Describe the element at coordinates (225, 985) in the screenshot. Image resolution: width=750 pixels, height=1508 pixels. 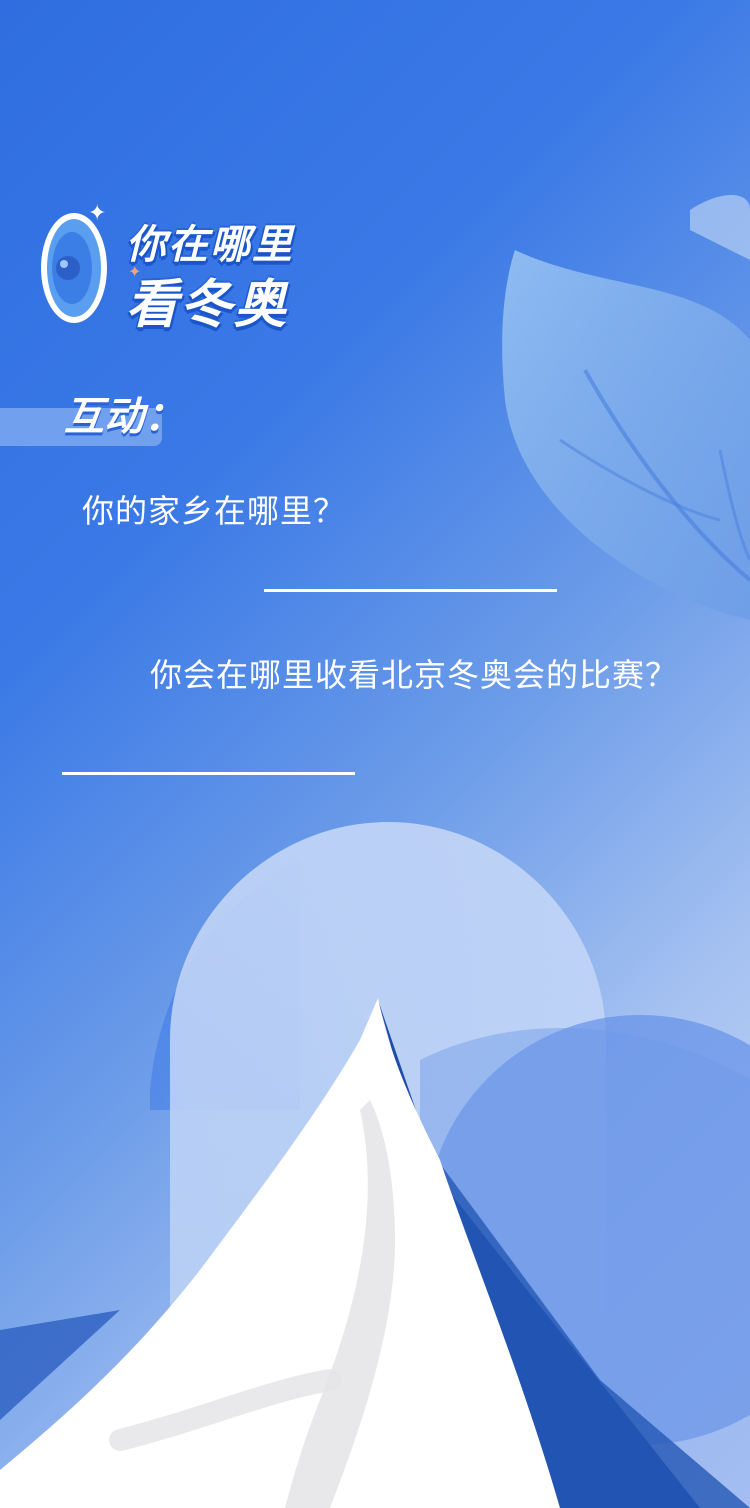
I see `left-blob` at that location.